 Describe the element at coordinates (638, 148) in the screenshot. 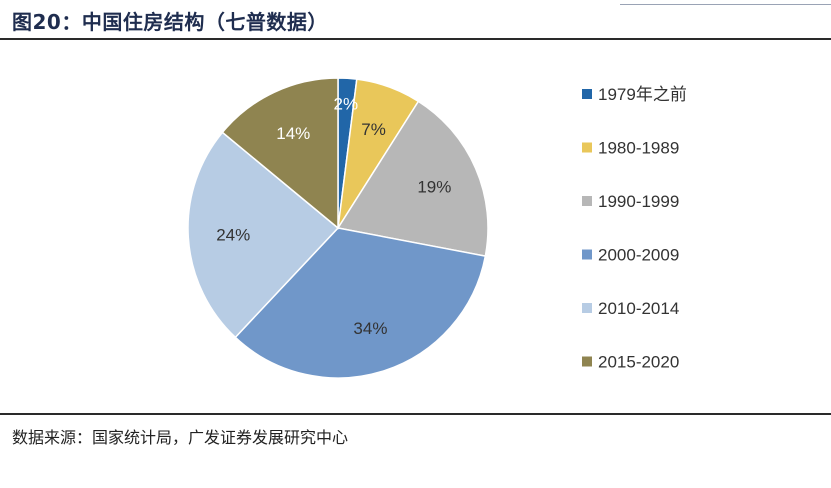

I see `legend-label-2: 1980-1989` at that location.